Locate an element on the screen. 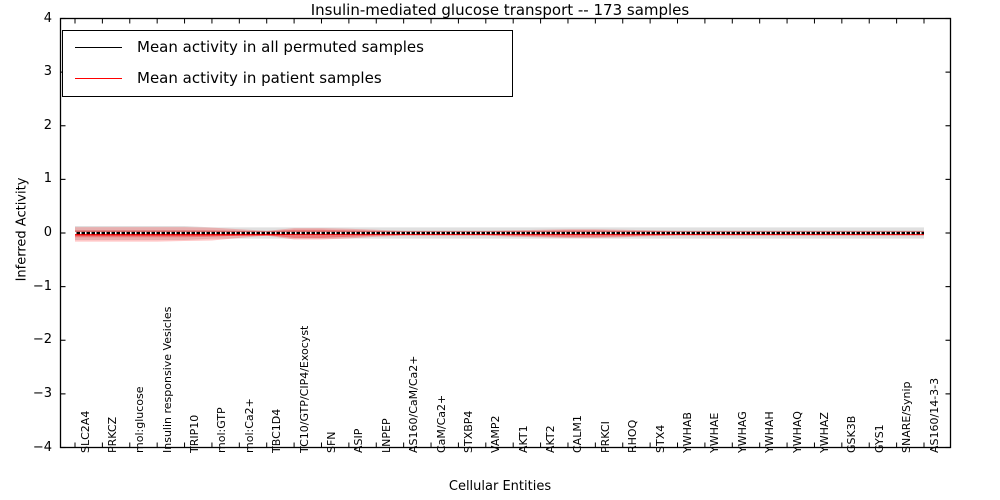 The height and width of the screenshot is (500, 1000). series-line-layer is located at coordinates (499, 233).